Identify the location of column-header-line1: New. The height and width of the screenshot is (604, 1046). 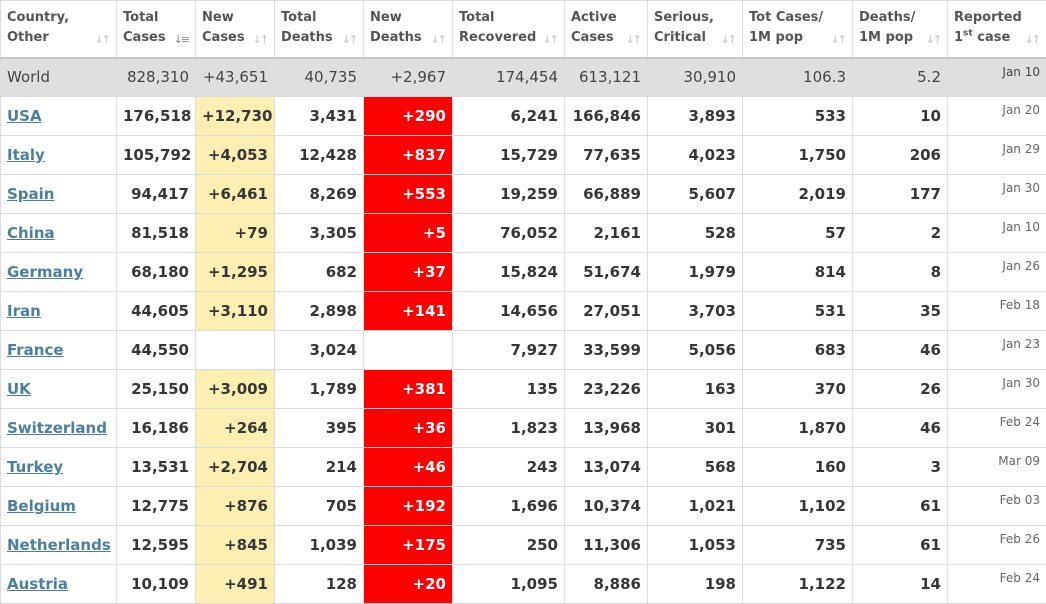
(218, 17).